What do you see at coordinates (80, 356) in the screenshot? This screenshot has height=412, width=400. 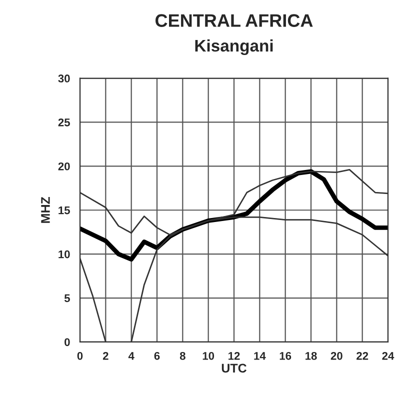 I see `x-tick-label: 0` at bounding box center [80, 356].